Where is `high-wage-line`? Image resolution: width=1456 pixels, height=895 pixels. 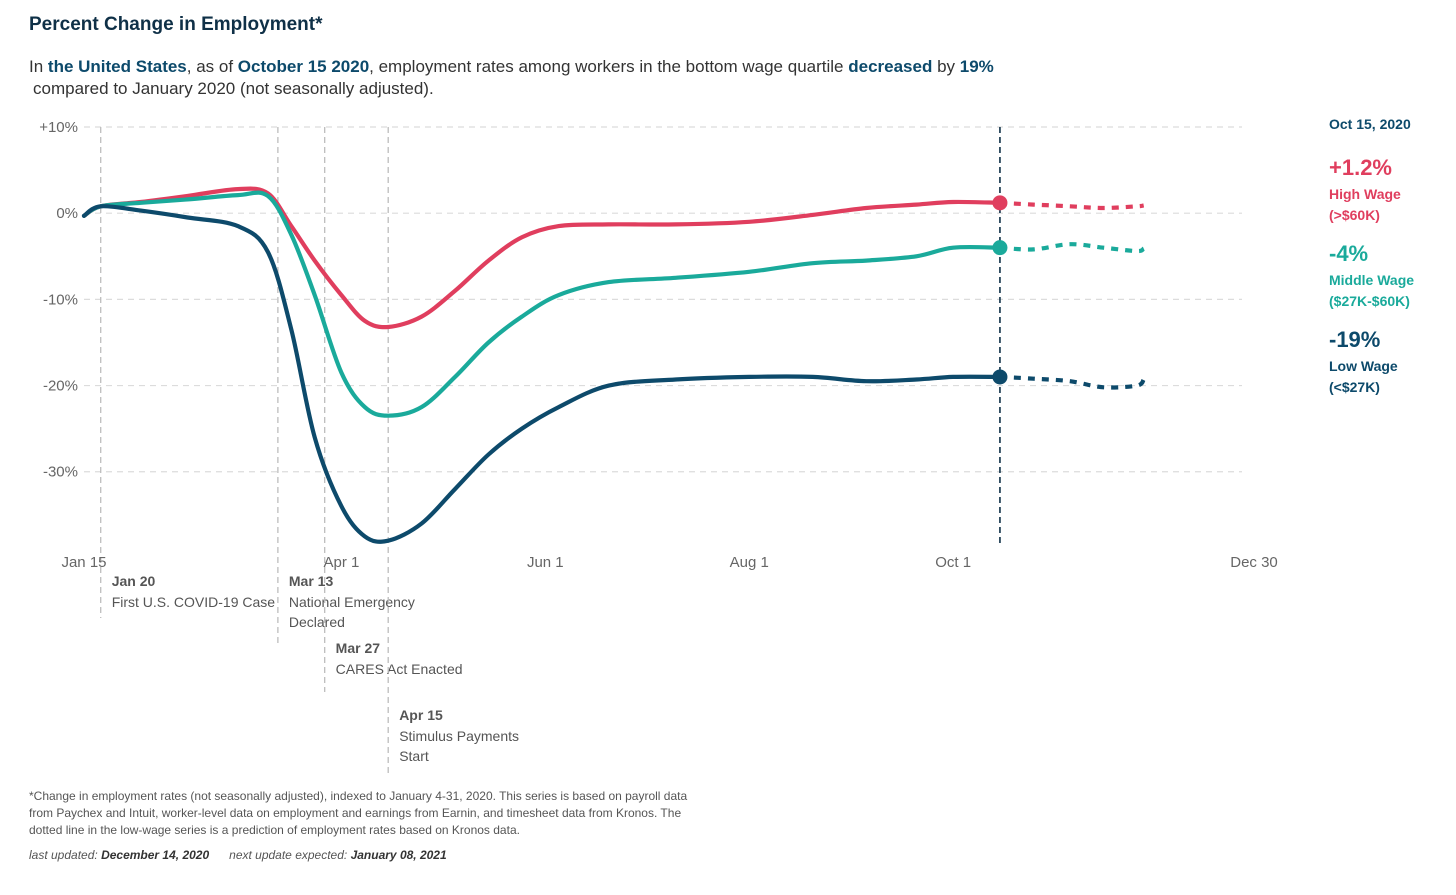 high-wage-line is located at coordinates (541, 258).